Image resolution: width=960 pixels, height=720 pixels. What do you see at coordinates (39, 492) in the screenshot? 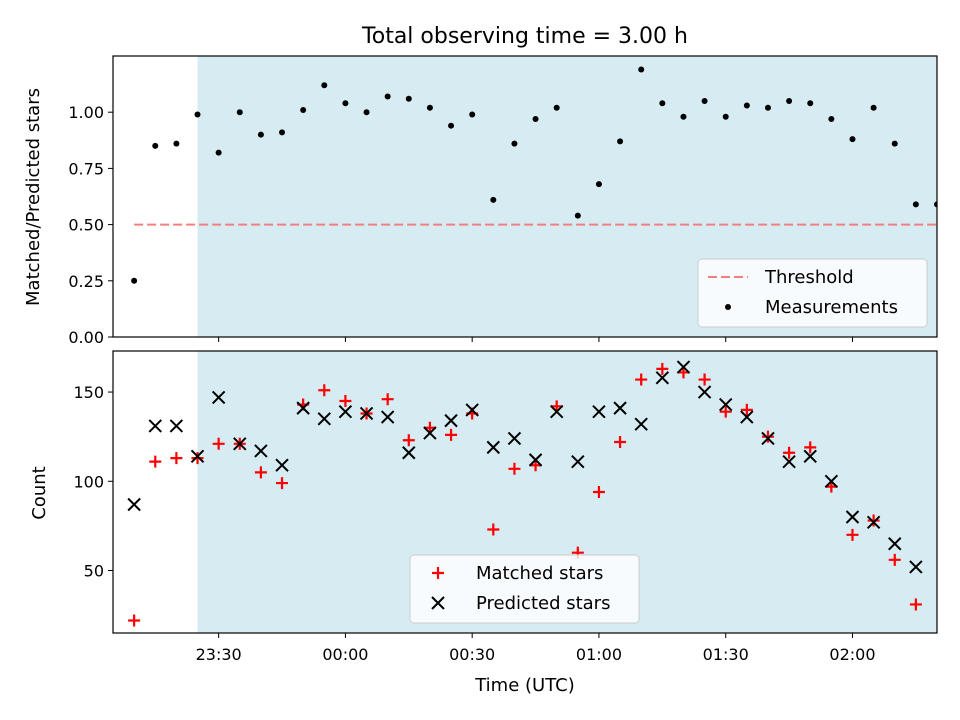
I see `bottom-y-axis-label: Count` at bounding box center [39, 492].